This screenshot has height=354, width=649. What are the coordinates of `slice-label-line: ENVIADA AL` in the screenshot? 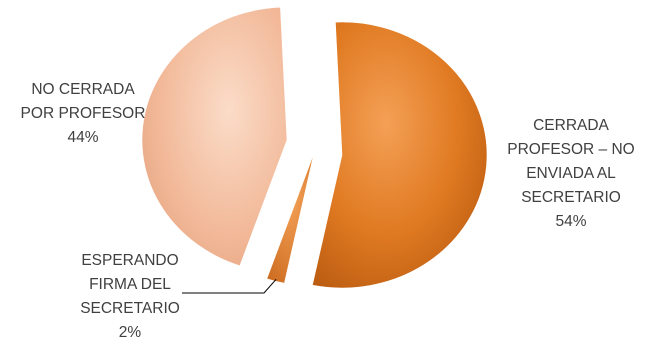 It's located at (571, 173).